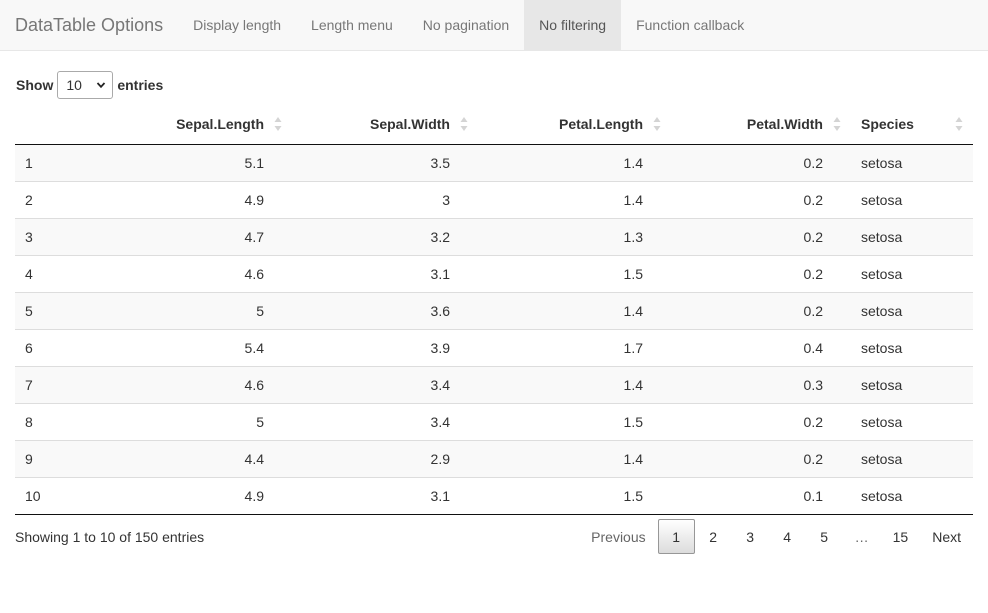 The height and width of the screenshot is (613, 988). I want to click on cell-petal-length: 1.7, so click(574, 347).